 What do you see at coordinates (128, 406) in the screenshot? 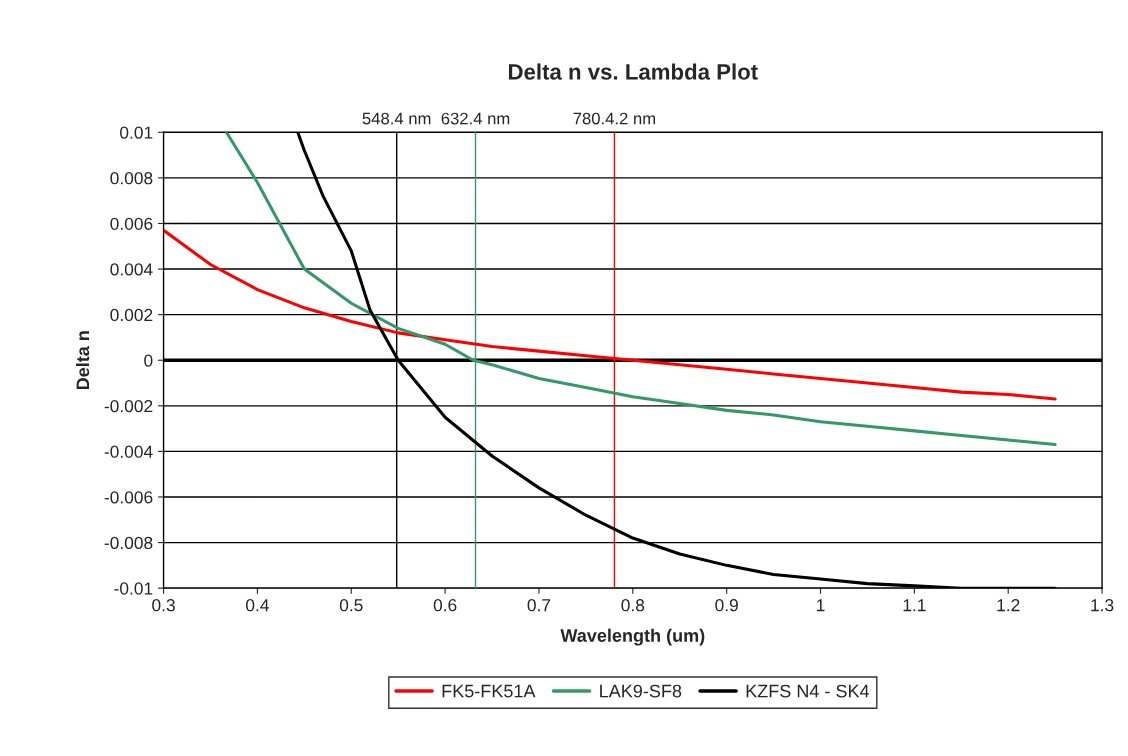
I see `y-tick-label: -0.002` at bounding box center [128, 406].